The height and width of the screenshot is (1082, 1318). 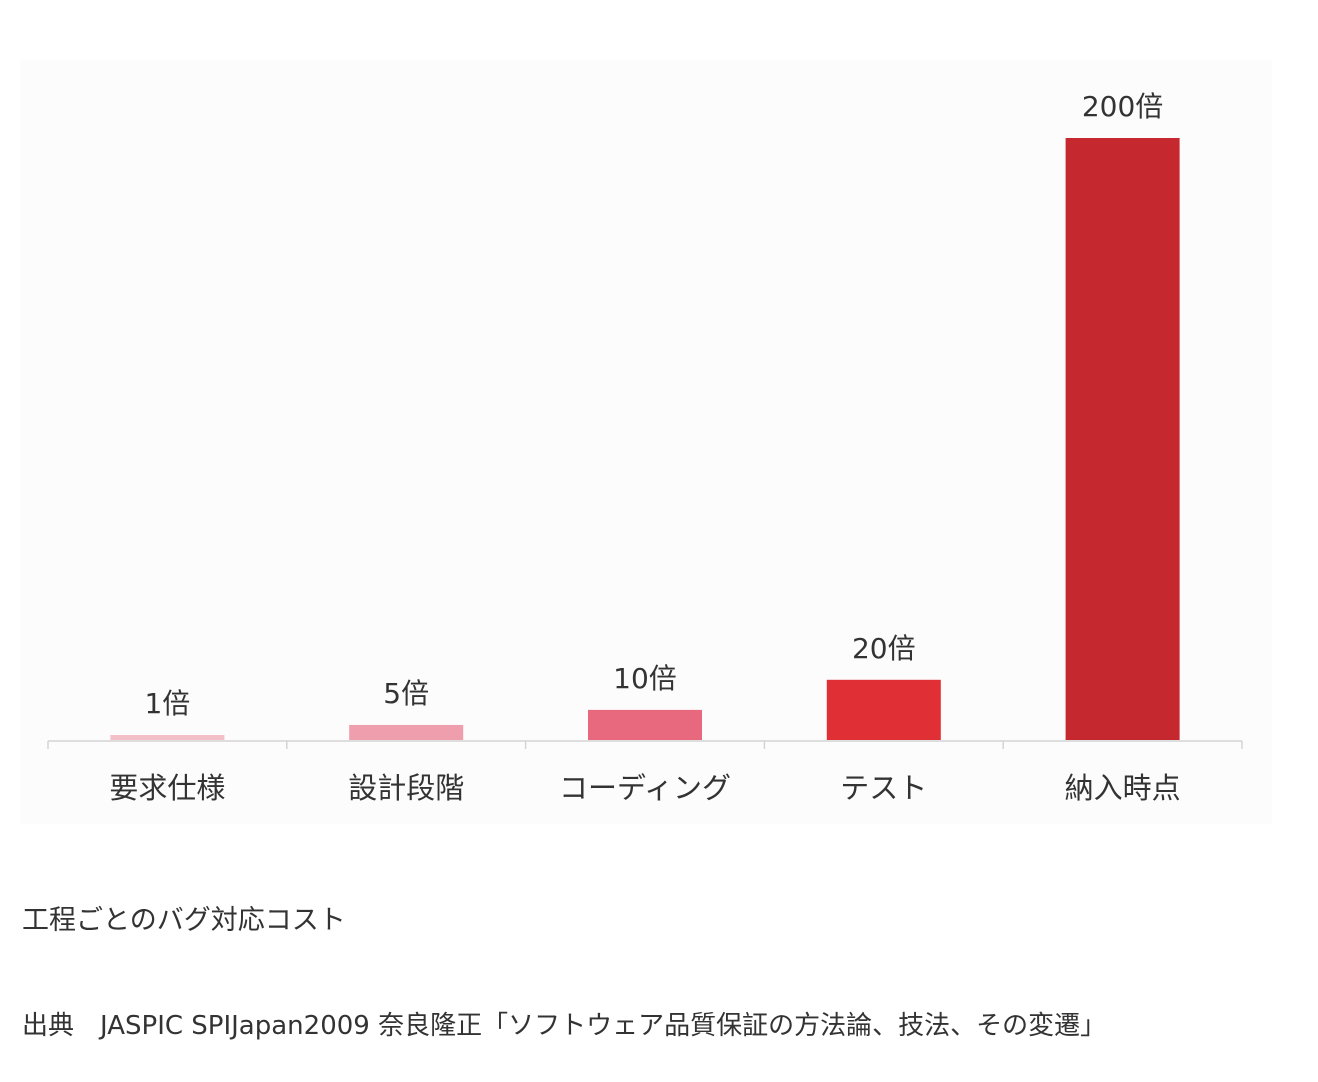 I want to click on data-label-4: 20倍, so click(x=884, y=648).